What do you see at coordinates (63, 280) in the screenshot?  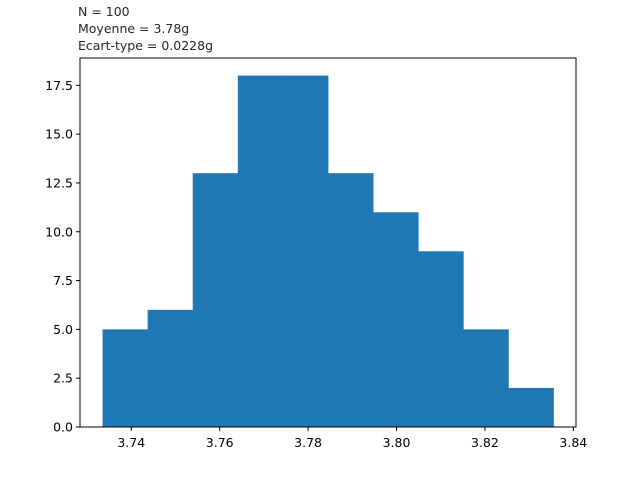 I see `y-tick-label: 7.5` at bounding box center [63, 280].